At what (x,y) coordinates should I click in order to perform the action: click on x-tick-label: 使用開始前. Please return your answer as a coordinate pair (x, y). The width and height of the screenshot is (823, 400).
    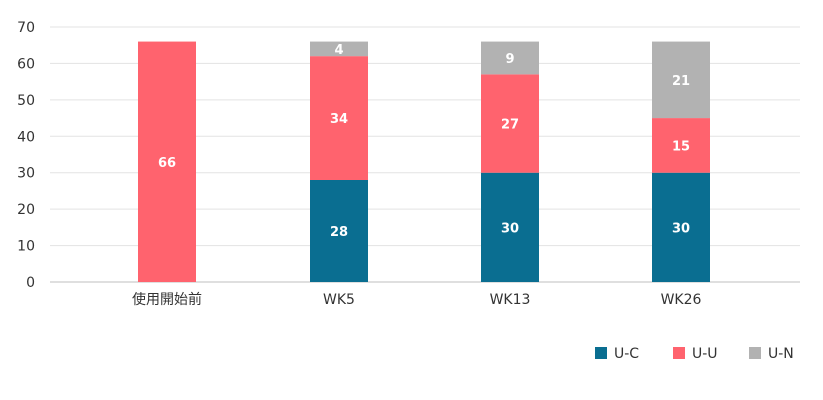
    Looking at the image, I should click on (167, 299).